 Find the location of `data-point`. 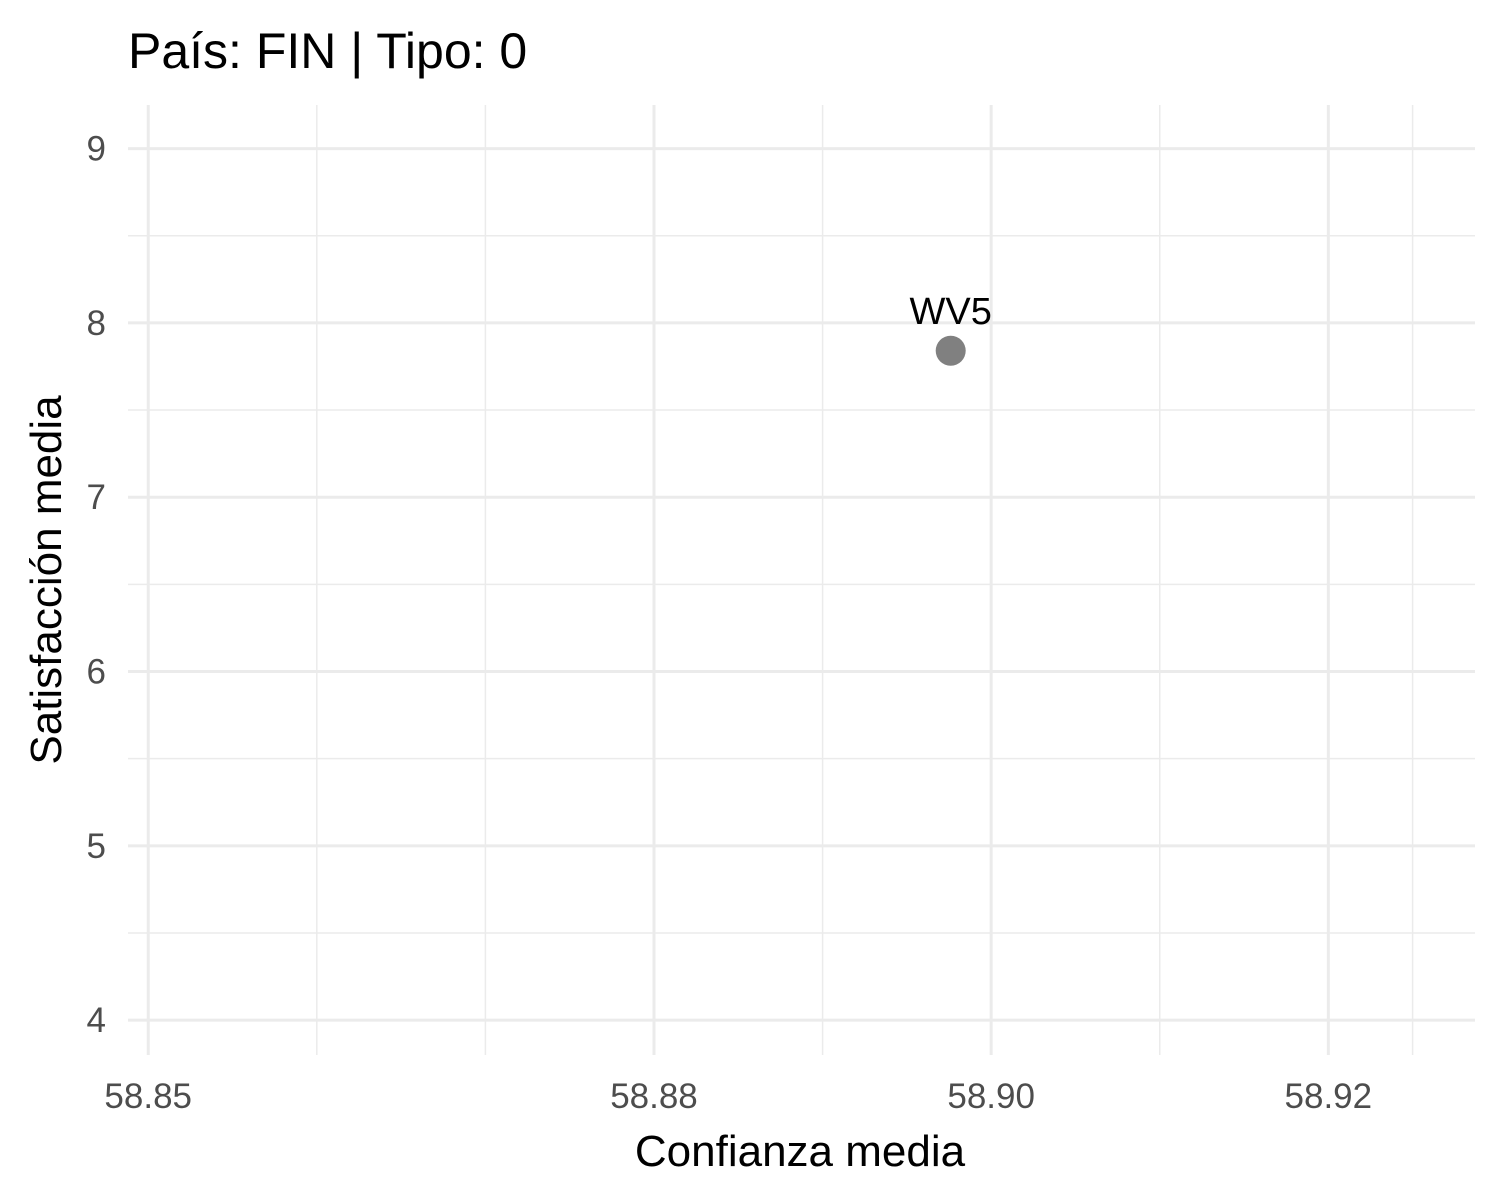

data-point is located at coordinates (950, 350).